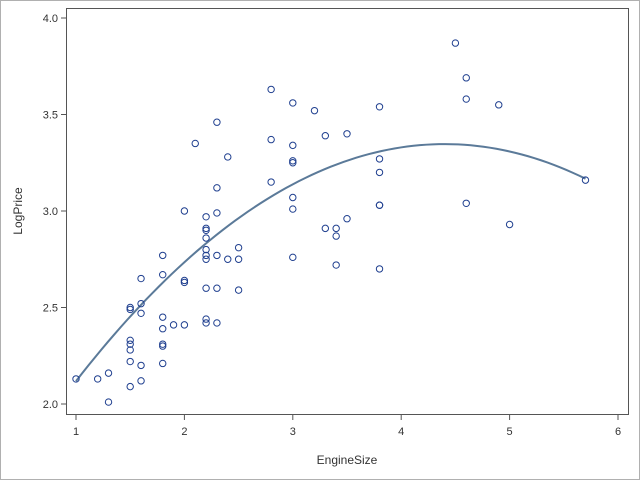 The image size is (640, 480). Describe the element at coordinates (184, 432) in the screenshot. I see `x-tick-label: 2` at that location.